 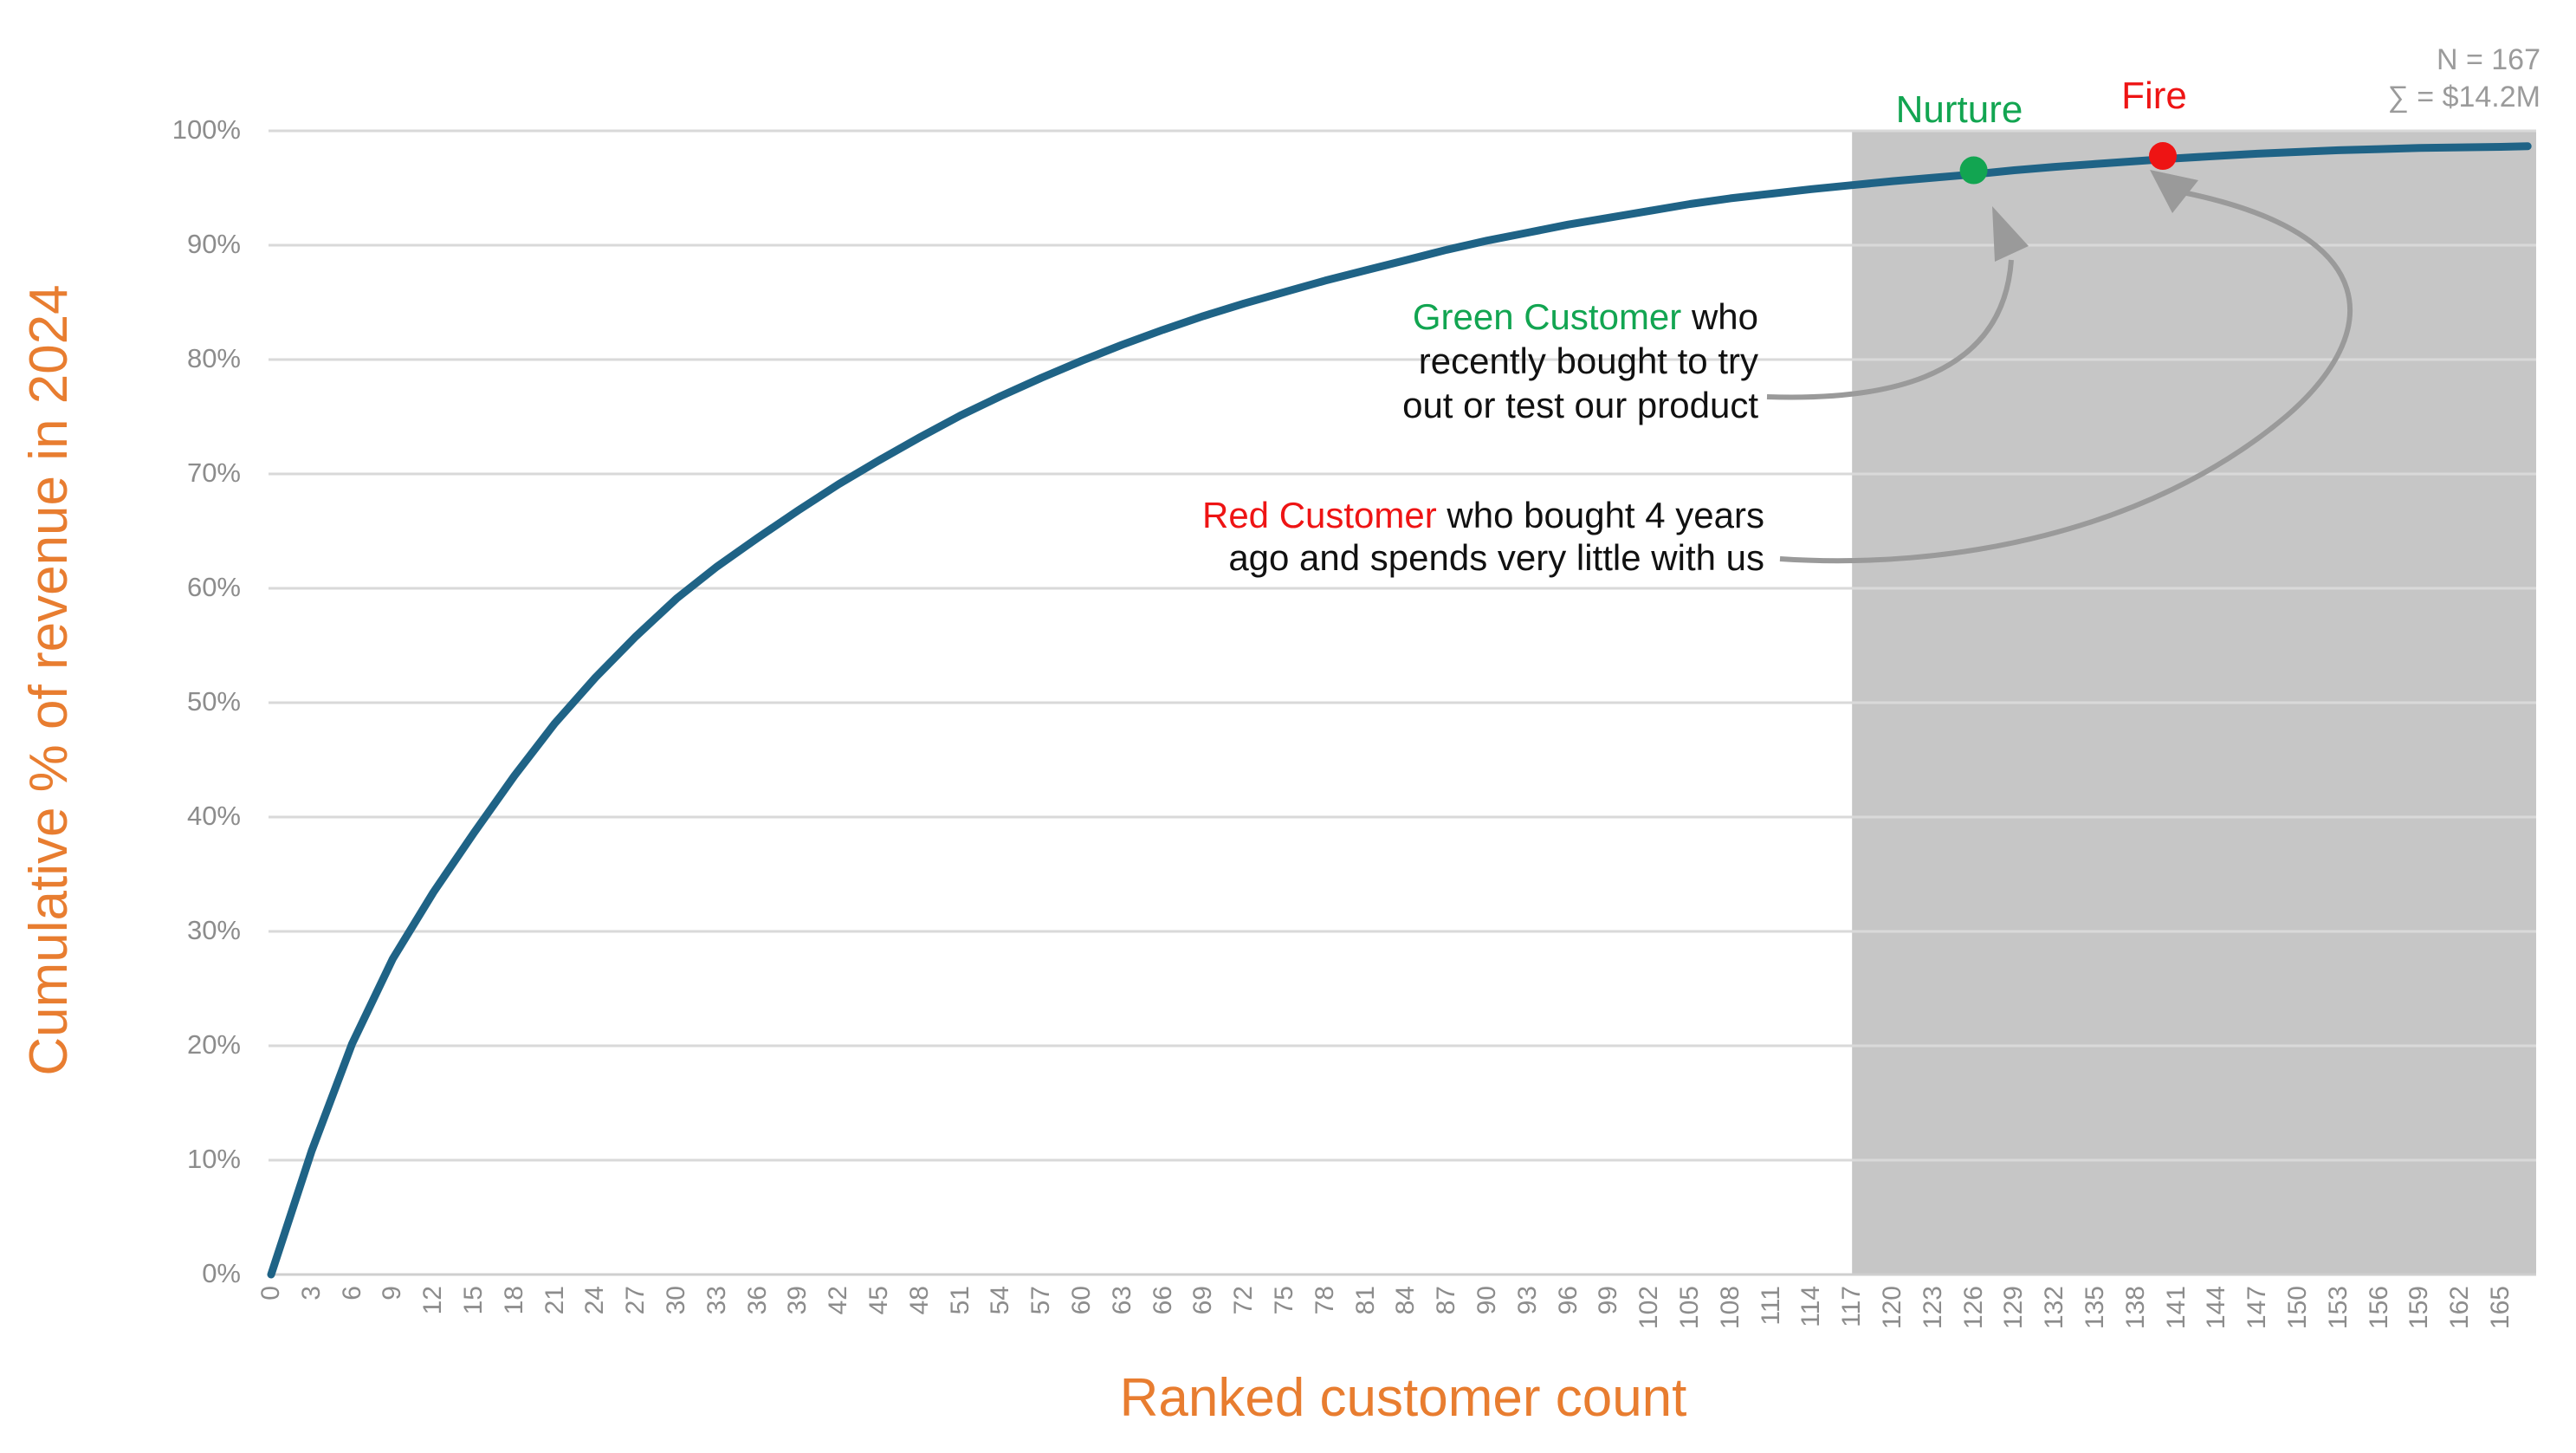 I want to click on x-tick-label: 87, so click(x=1446, y=1300).